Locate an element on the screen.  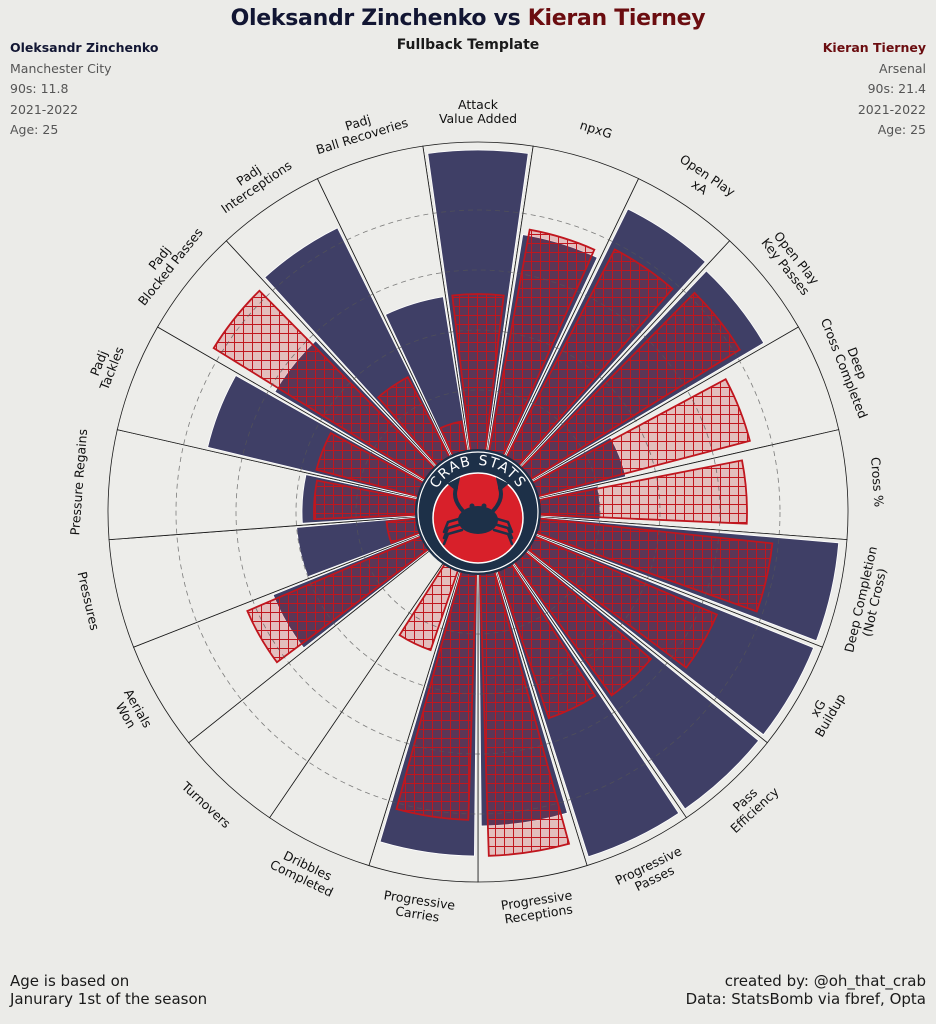
chart-title: Oleksandr Zinchenko vs Kieran Tierney is located at coordinates (468, 18).